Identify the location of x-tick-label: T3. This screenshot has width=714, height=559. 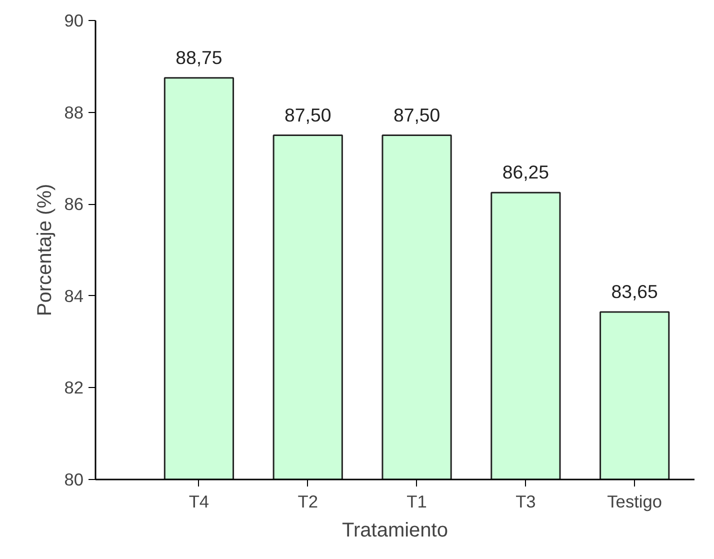
(526, 502).